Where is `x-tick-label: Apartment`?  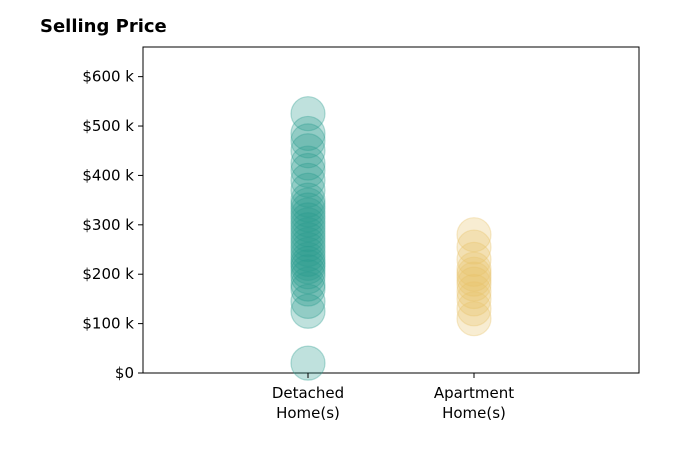 x-tick-label: Apartment is located at coordinates (474, 393).